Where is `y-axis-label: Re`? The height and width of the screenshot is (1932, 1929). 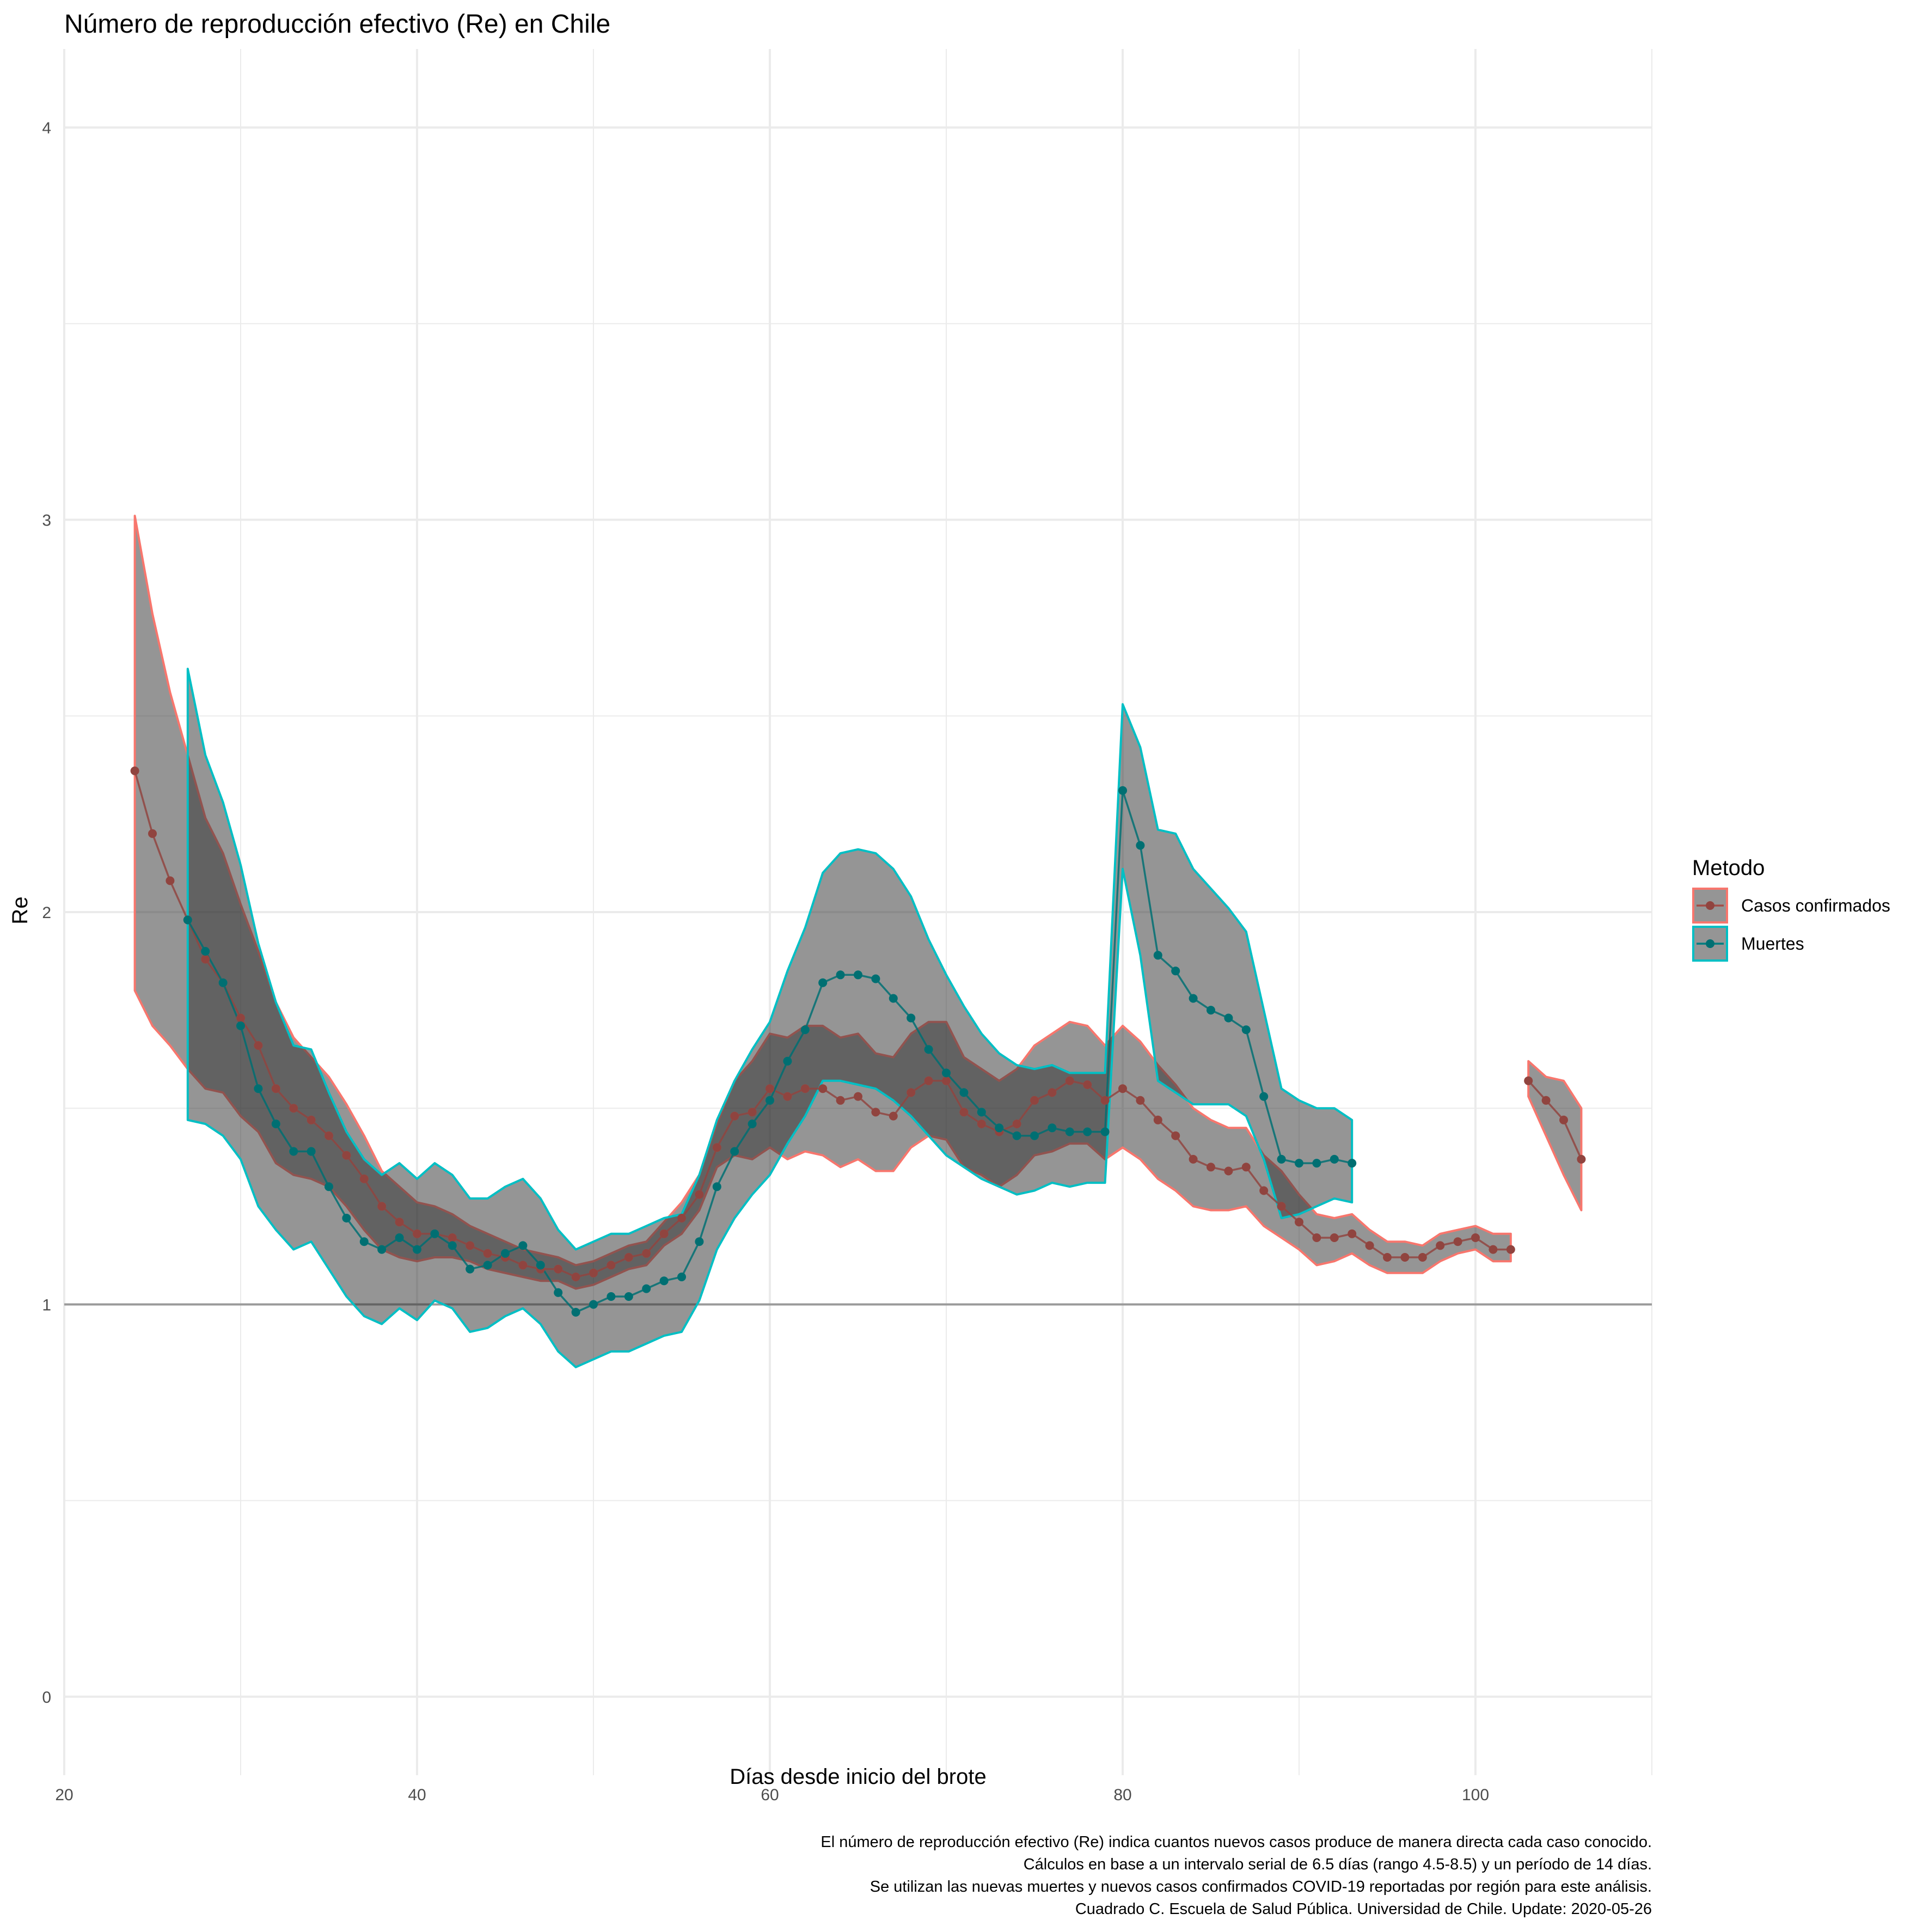
y-axis-label: Re is located at coordinates (20, 910).